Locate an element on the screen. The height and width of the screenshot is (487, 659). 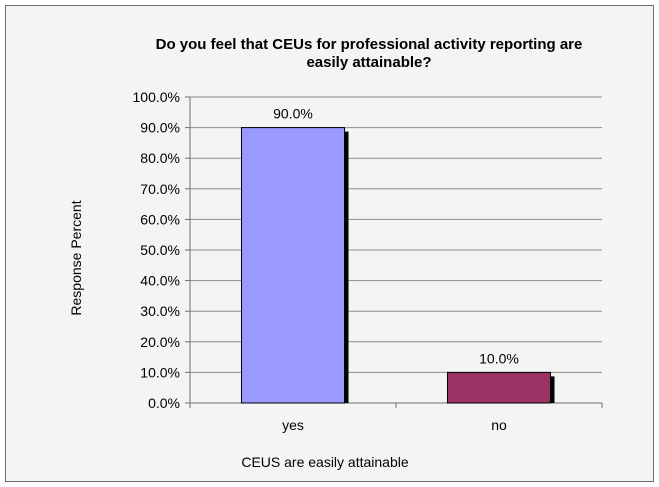
y-tick-label: 100.0% is located at coordinates (156, 97).